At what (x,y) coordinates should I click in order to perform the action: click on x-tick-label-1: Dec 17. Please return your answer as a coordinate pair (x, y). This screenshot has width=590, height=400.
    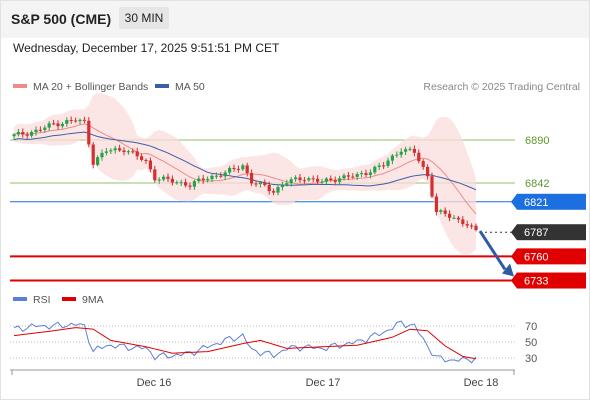
    Looking at the image, I should click on (323, 383).